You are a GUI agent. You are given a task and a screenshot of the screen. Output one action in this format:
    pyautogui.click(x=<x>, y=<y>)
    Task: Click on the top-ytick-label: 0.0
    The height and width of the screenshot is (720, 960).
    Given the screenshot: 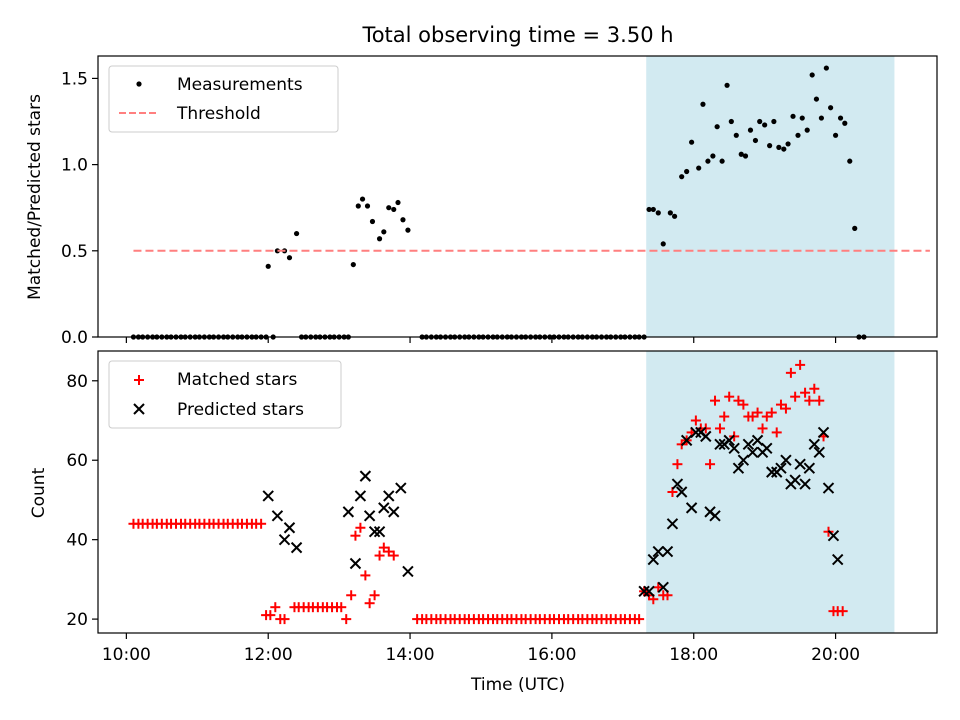 What is the action you would take?
    pyautogui.click(x=74, y=338)
    